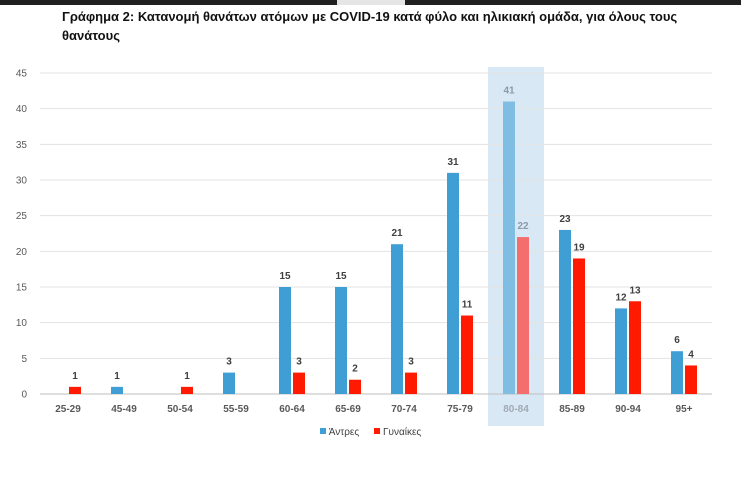 This screenshot has width=741, height=488. Describe the element at coordinates (523, 226) in the screenshot. I see `data-label-women-80-84: 22` at that location.